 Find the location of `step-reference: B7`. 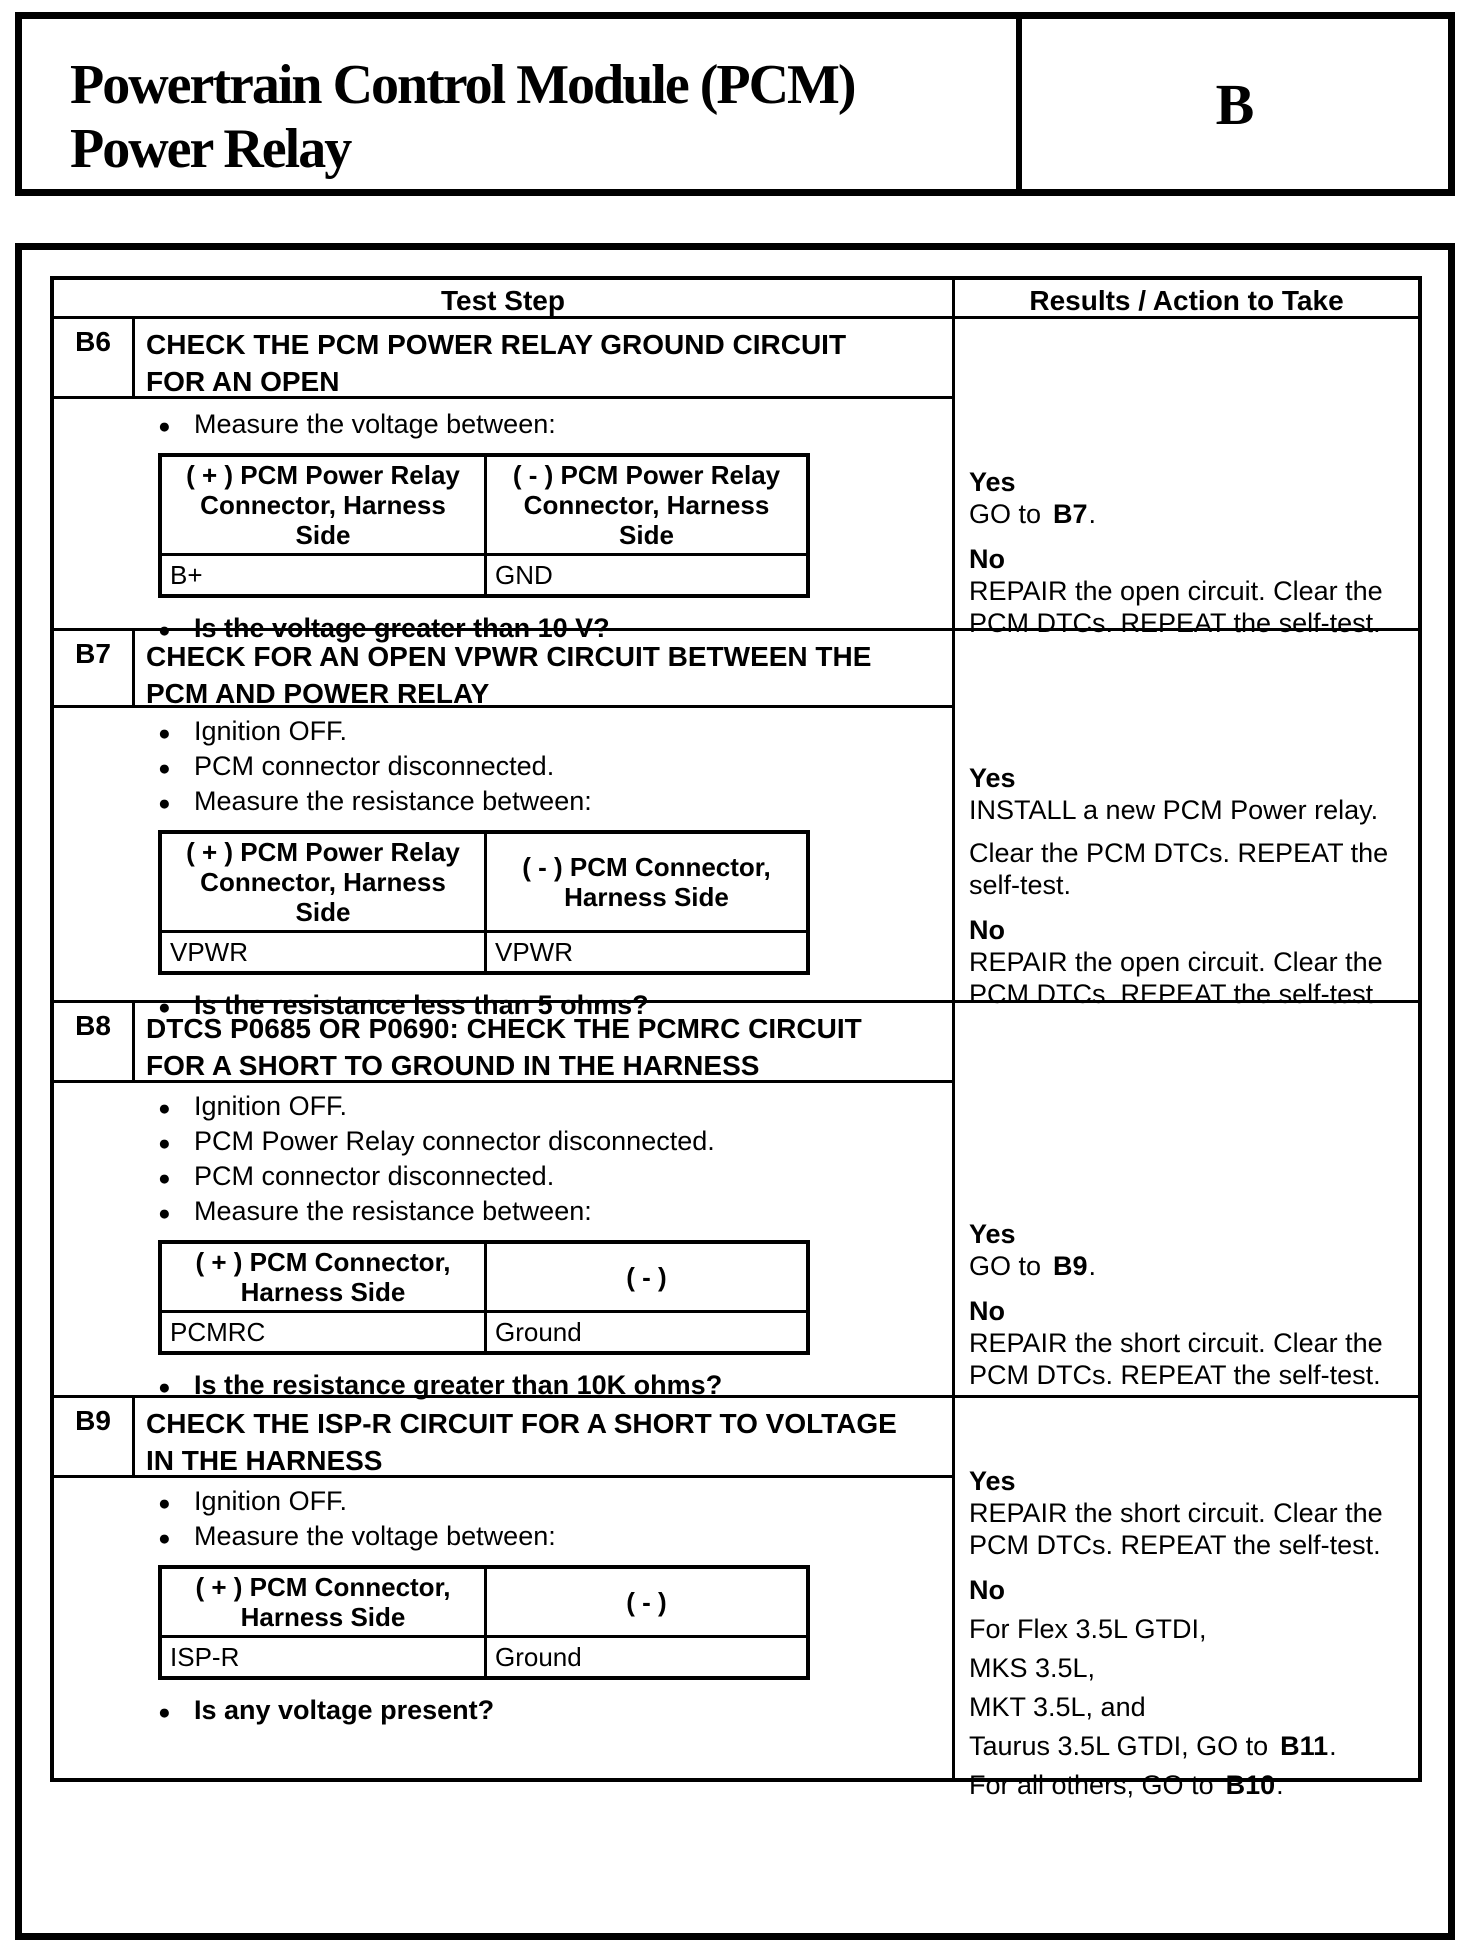

step-reference: B7 is located at coordinates (1070, 514).